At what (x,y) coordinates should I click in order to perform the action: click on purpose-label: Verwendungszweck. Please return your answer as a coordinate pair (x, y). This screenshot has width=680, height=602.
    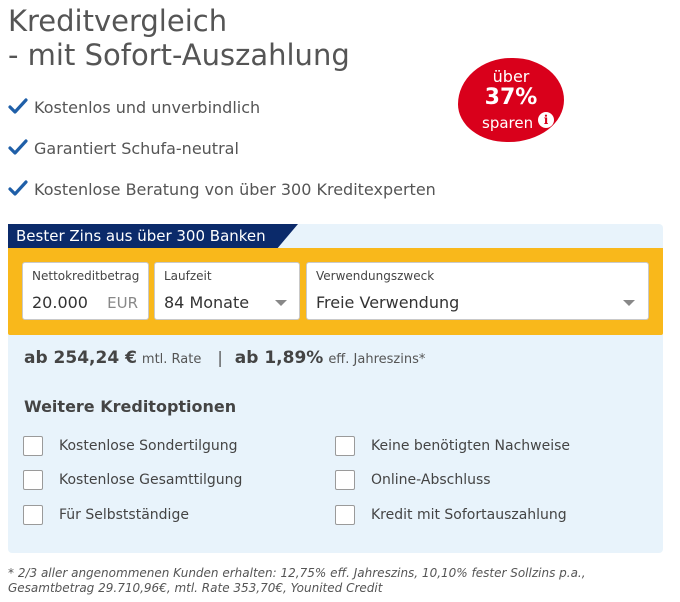
    Looking at the image, I should click on (375, 276).